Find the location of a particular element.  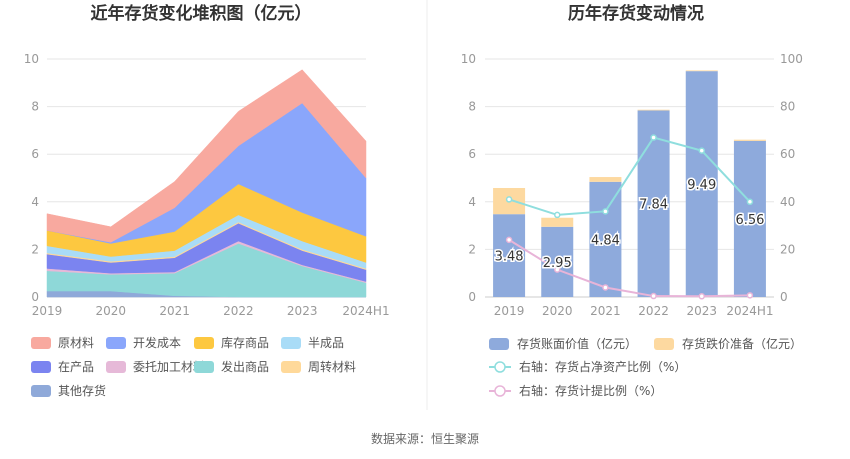

right-x-tick-label: 2024H1 is located at coordinates (749, 311).